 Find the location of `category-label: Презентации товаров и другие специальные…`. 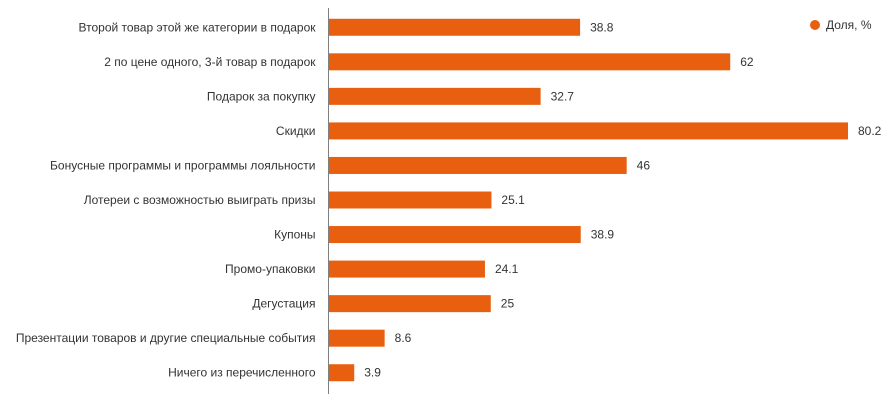

category-label: Презентации товаров и другие специальные… is located at coordinates (166, 338).